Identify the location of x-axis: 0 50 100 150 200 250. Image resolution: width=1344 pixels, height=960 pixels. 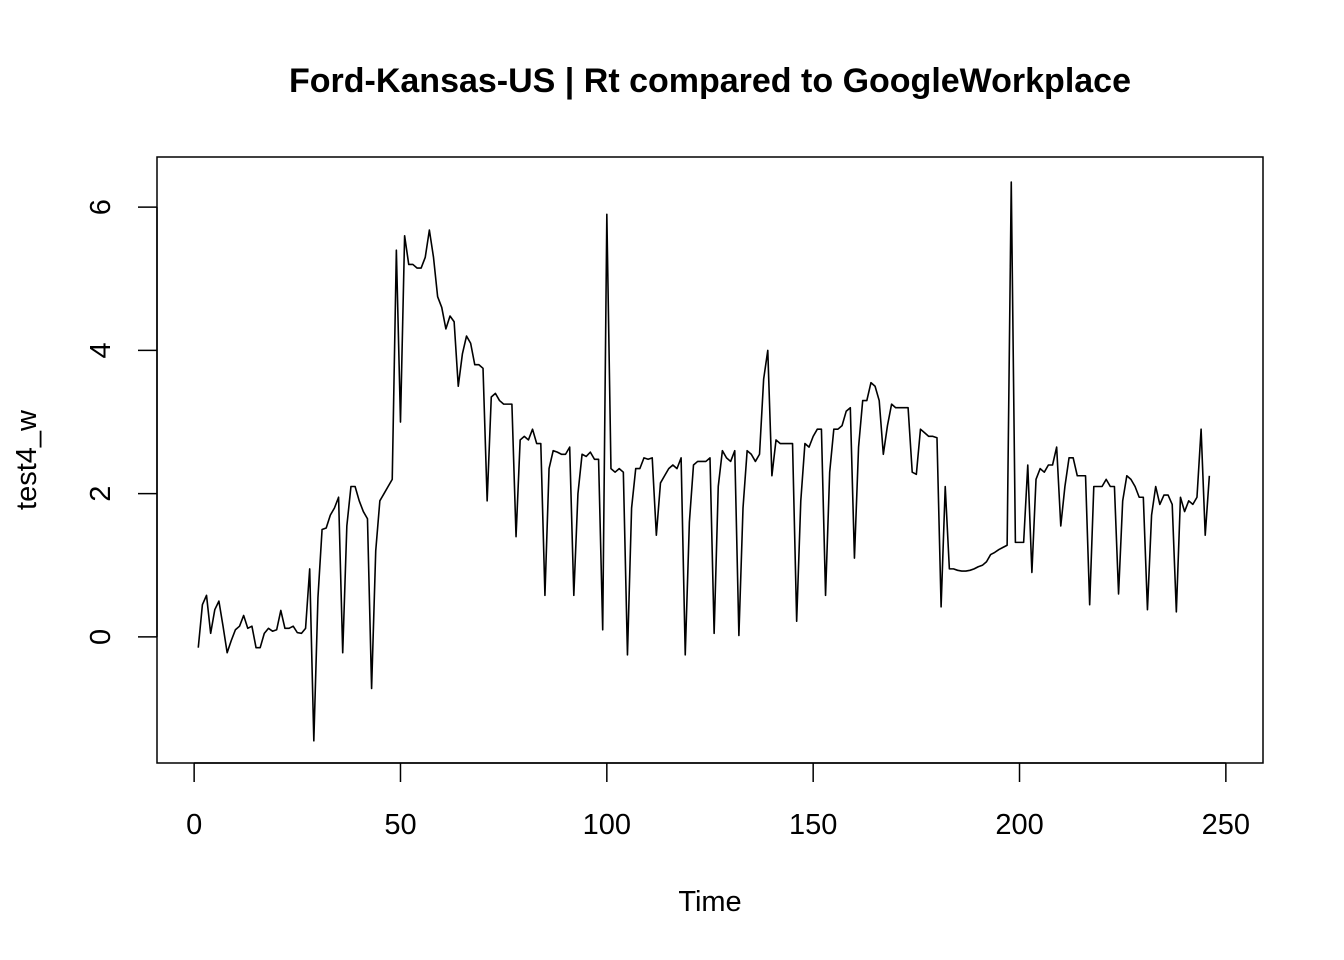
(718, 801).